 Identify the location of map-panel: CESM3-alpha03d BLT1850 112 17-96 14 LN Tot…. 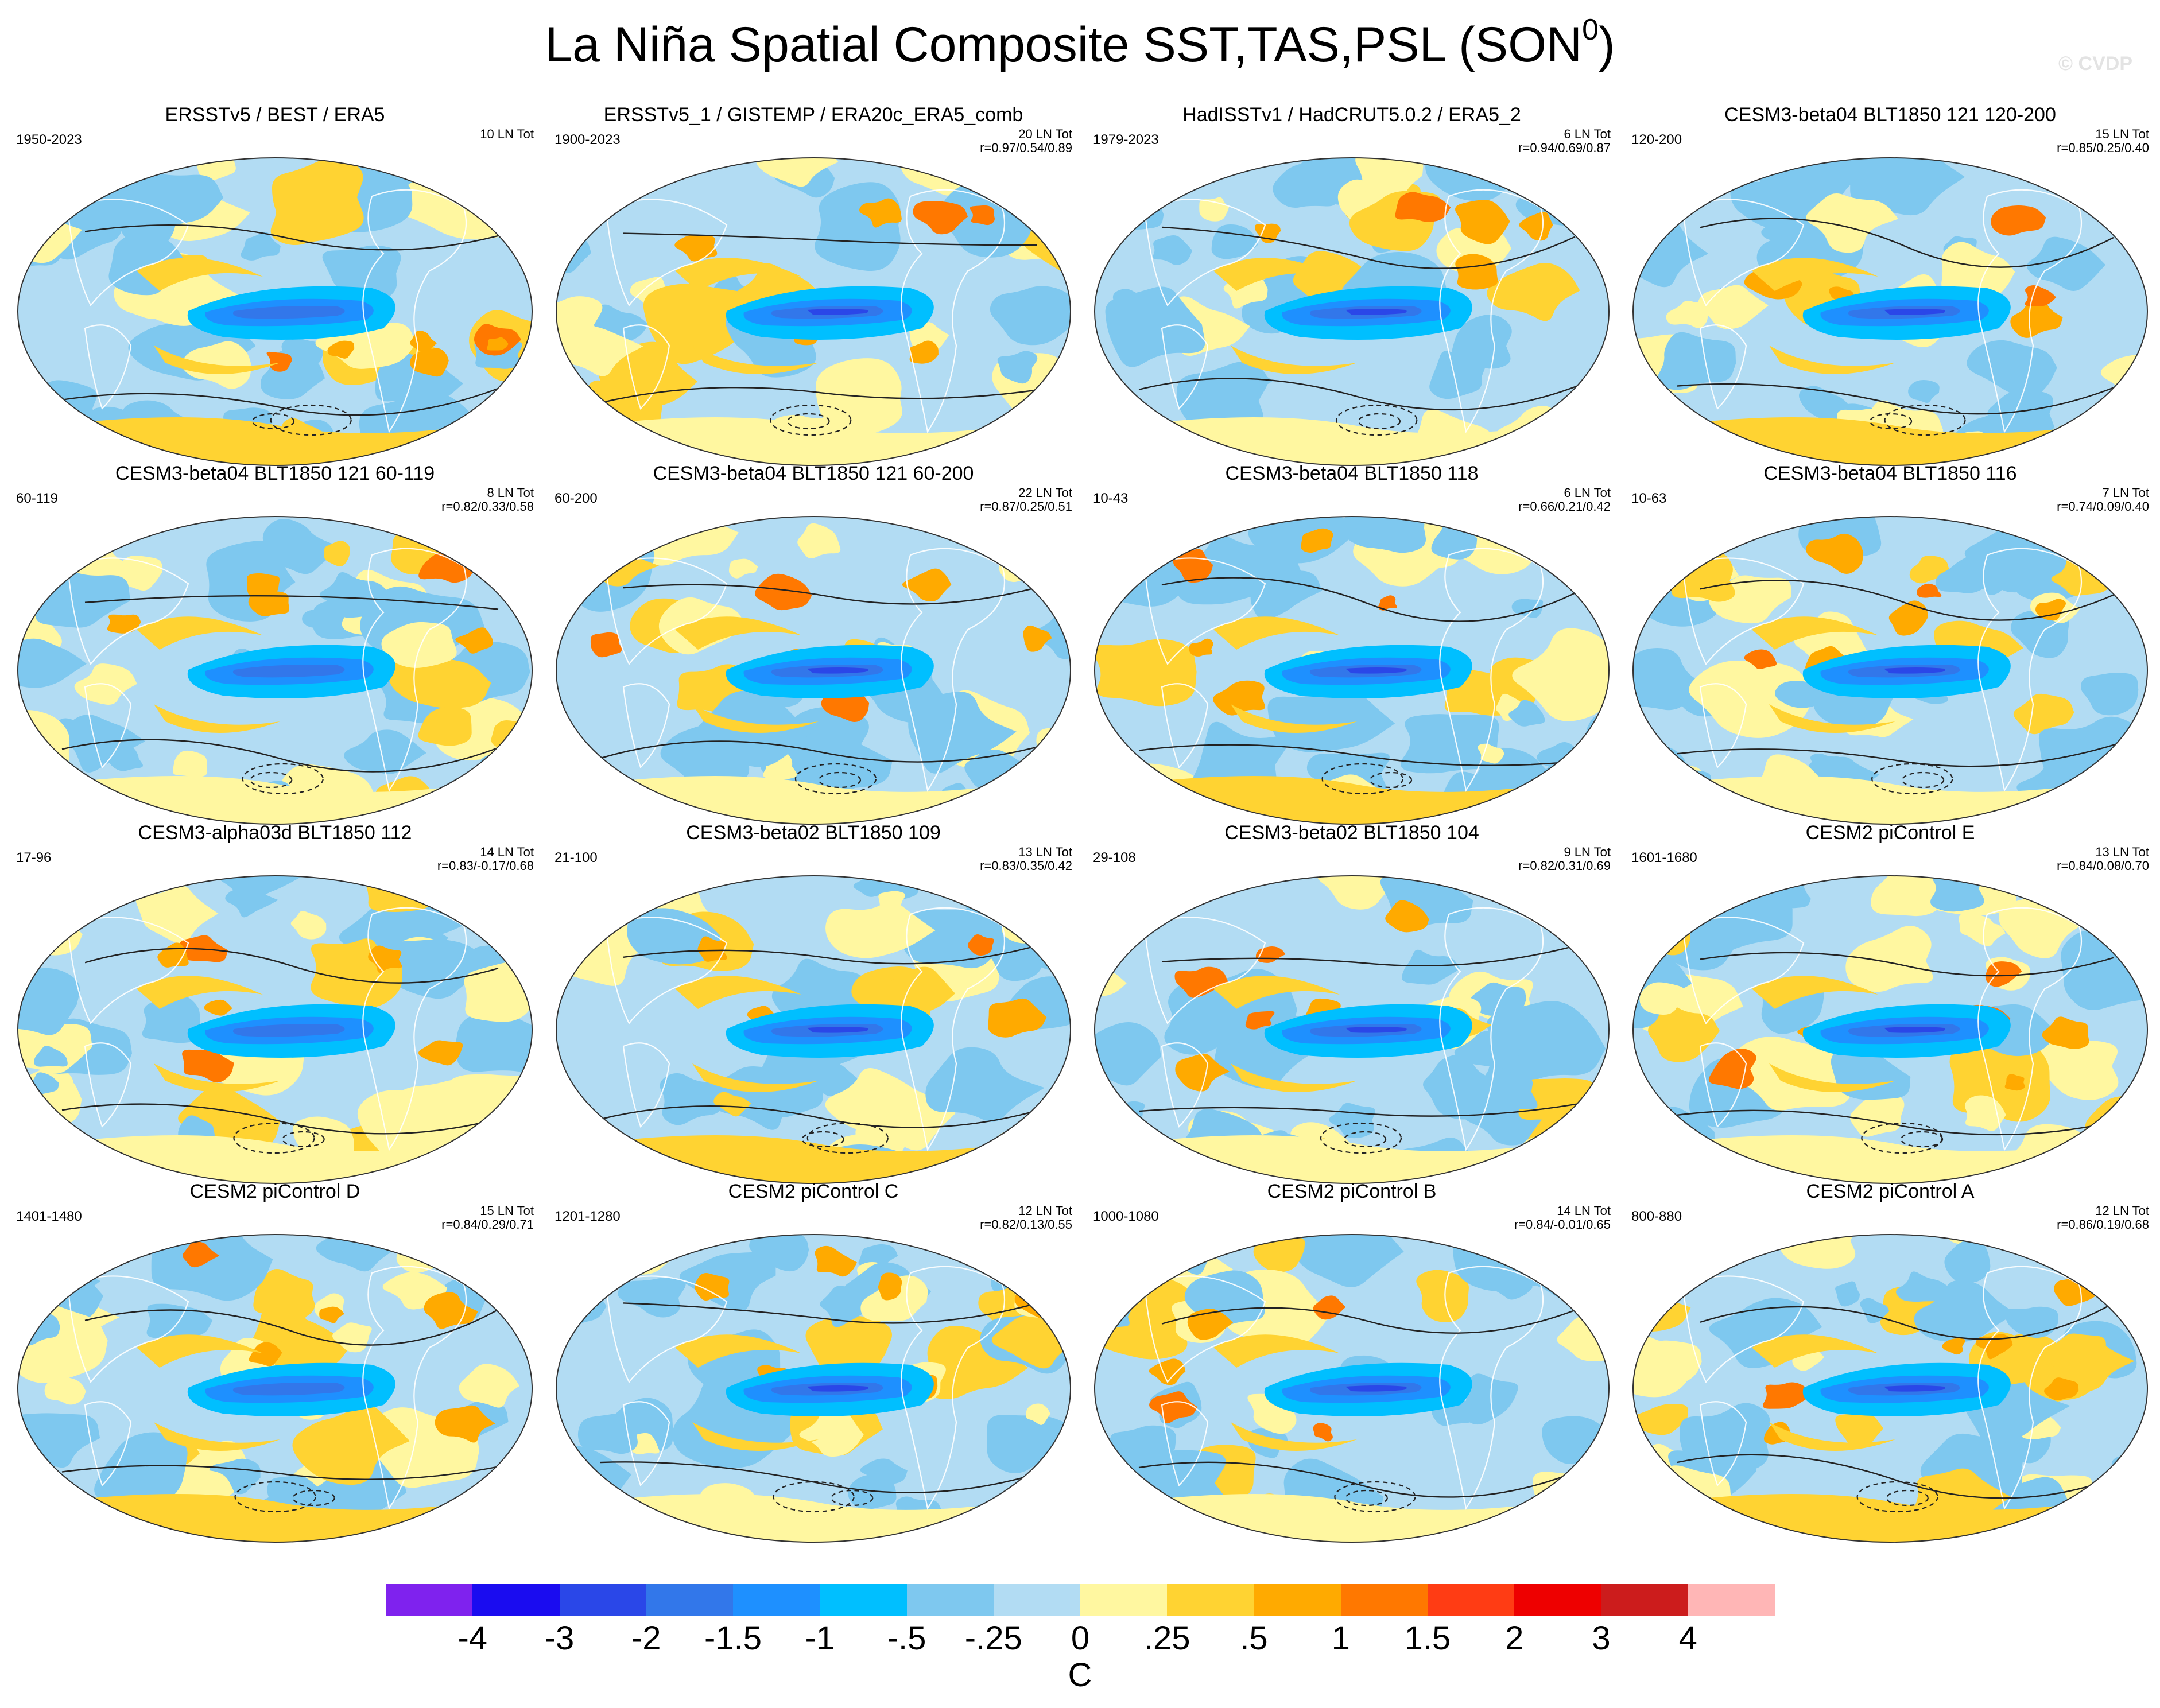
(275, 1005).